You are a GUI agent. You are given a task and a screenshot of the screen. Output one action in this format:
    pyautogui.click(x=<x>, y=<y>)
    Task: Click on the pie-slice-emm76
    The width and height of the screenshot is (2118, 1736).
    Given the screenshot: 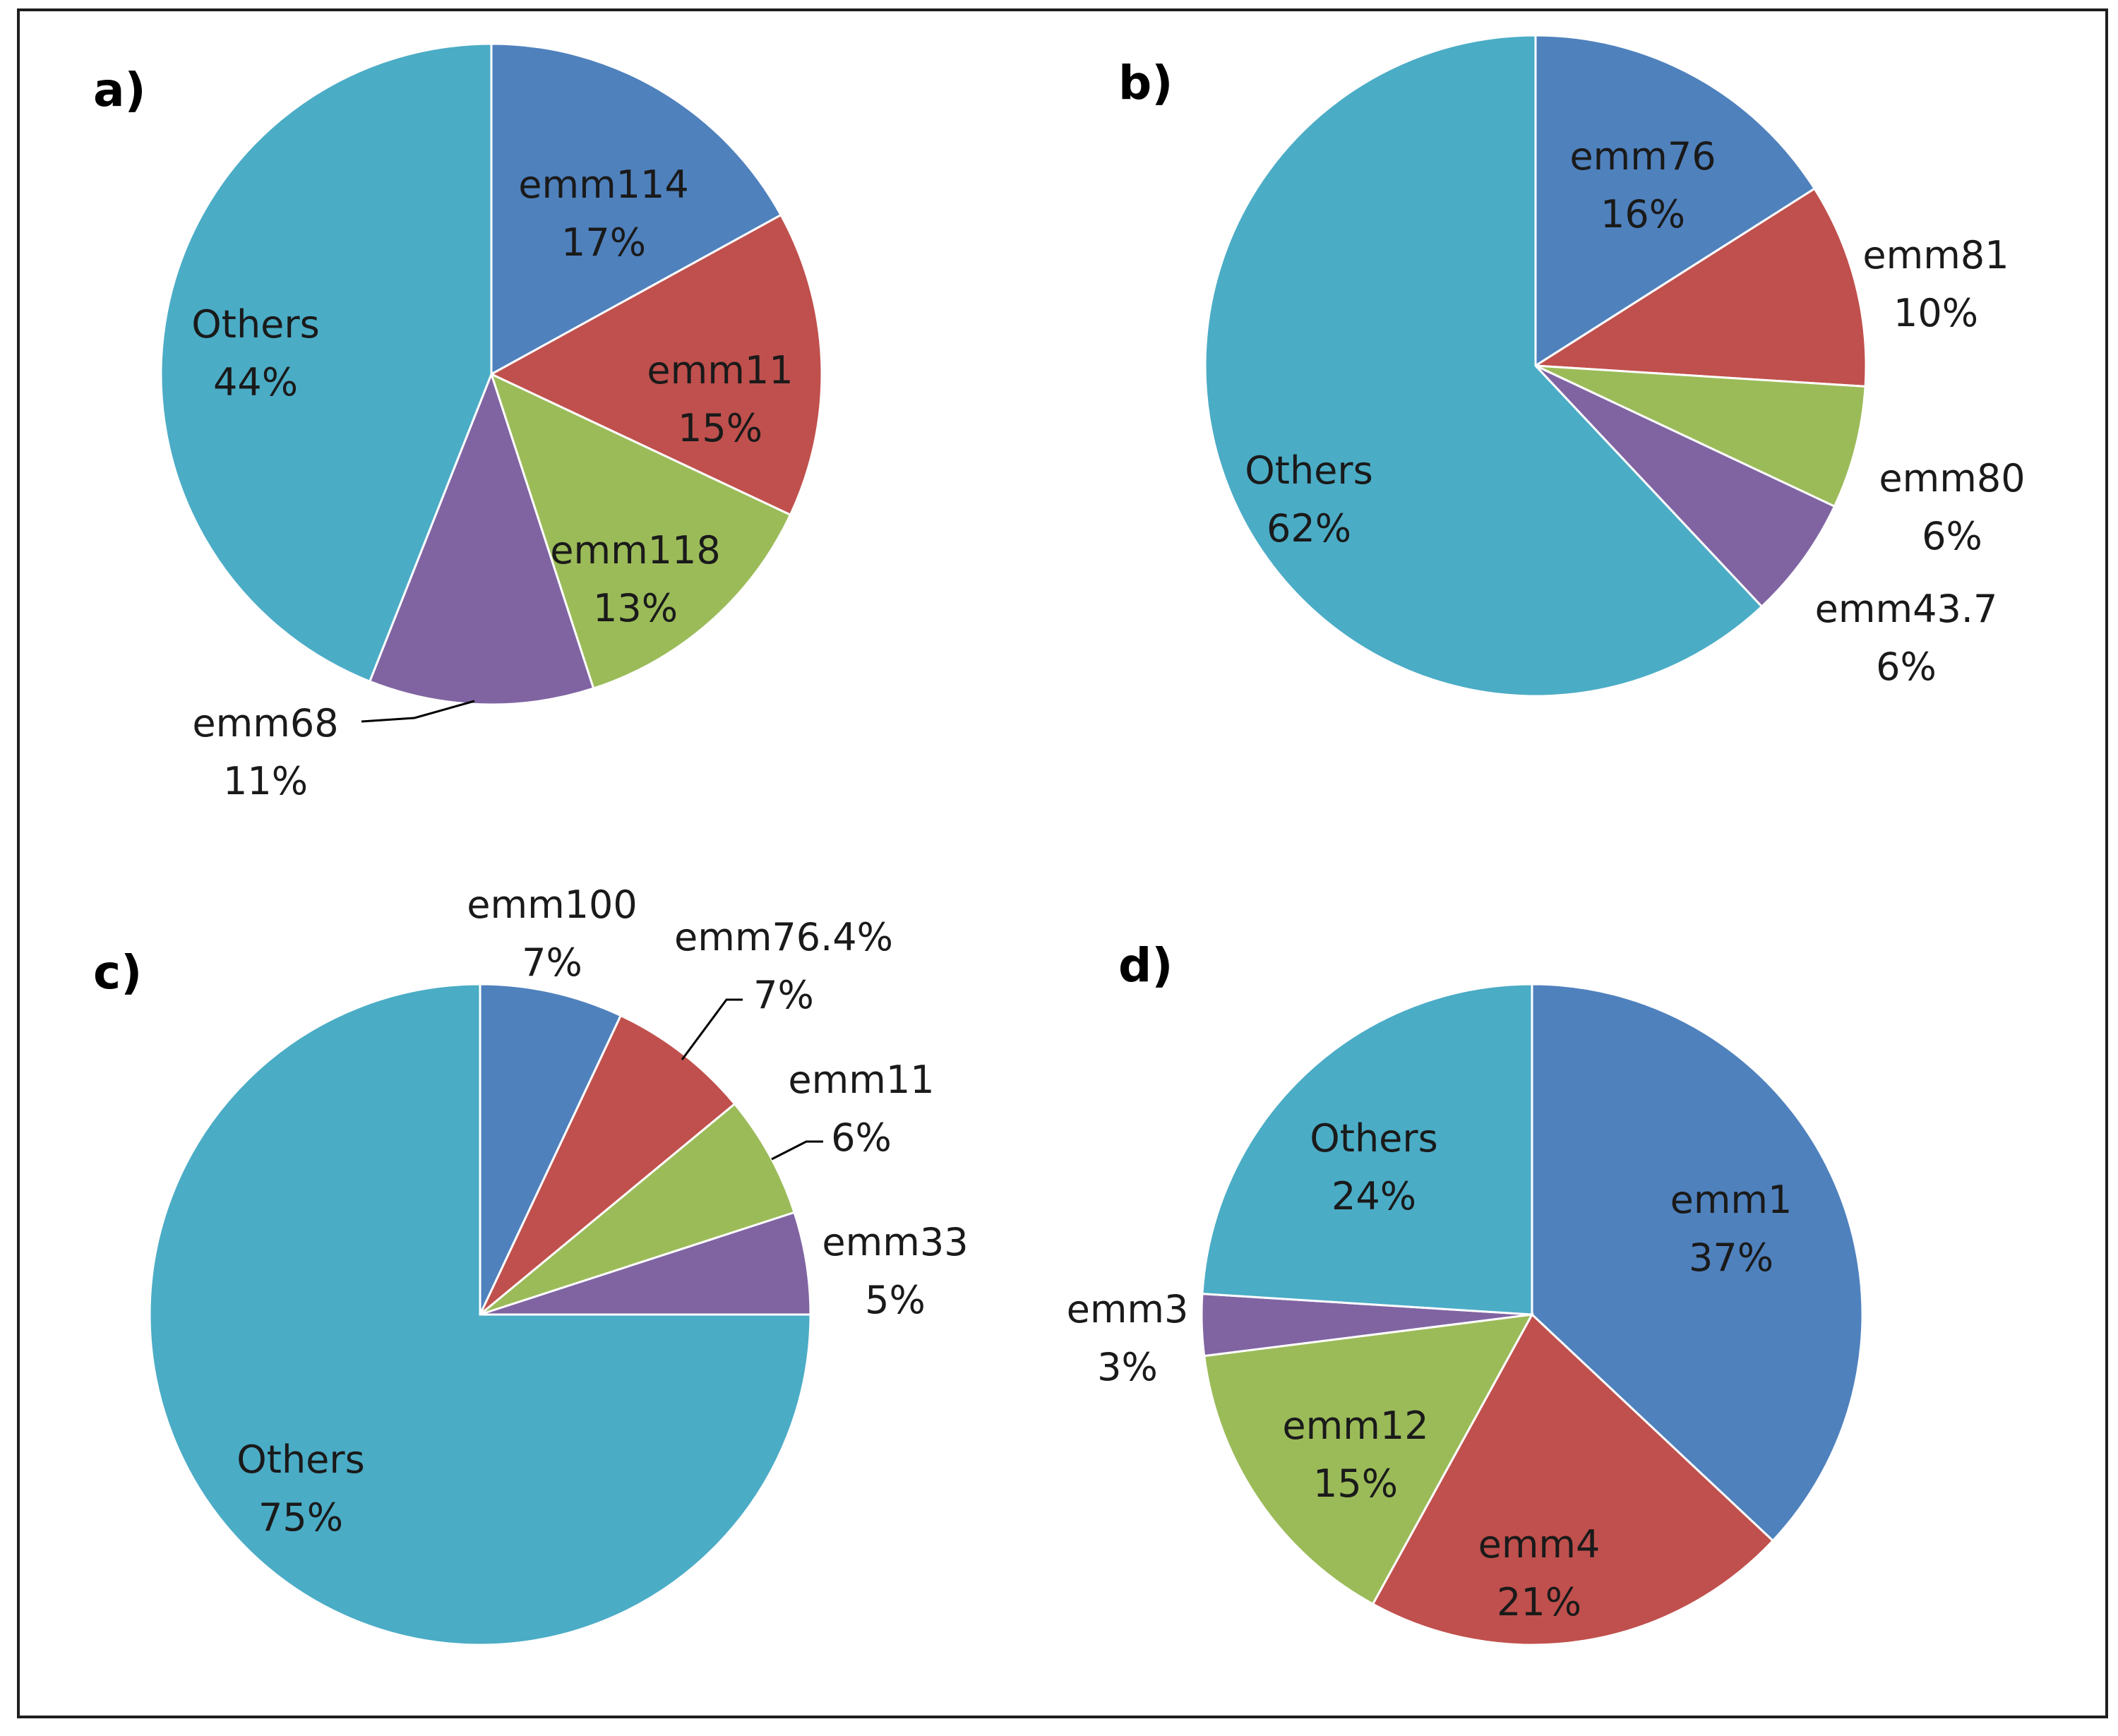 What is the action you would take?
    pyautogui.click(x=1675, y=201)
    